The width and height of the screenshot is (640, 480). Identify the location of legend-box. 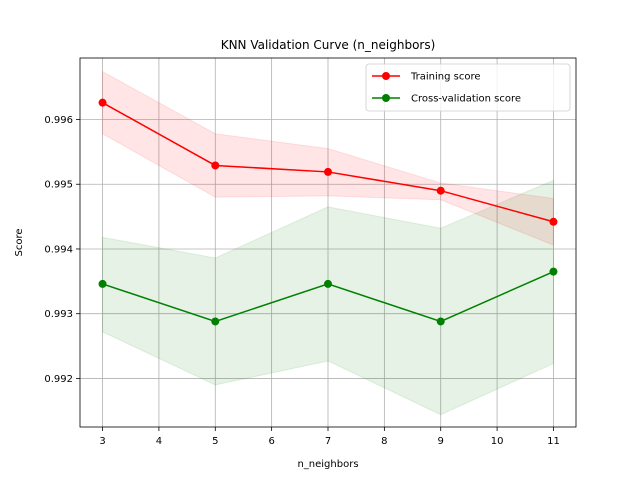
(468, 87).